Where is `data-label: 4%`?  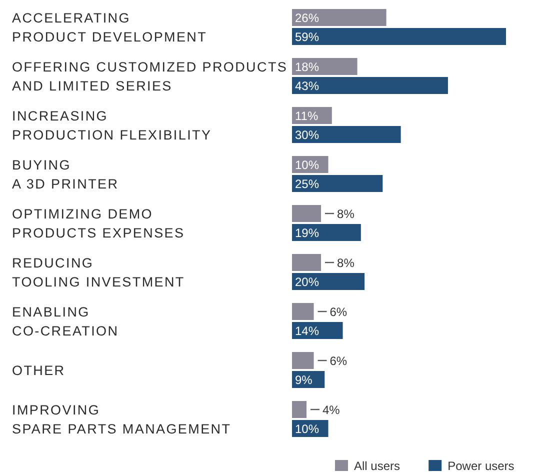 data-label: 4% is located at coordinates (331, 410).